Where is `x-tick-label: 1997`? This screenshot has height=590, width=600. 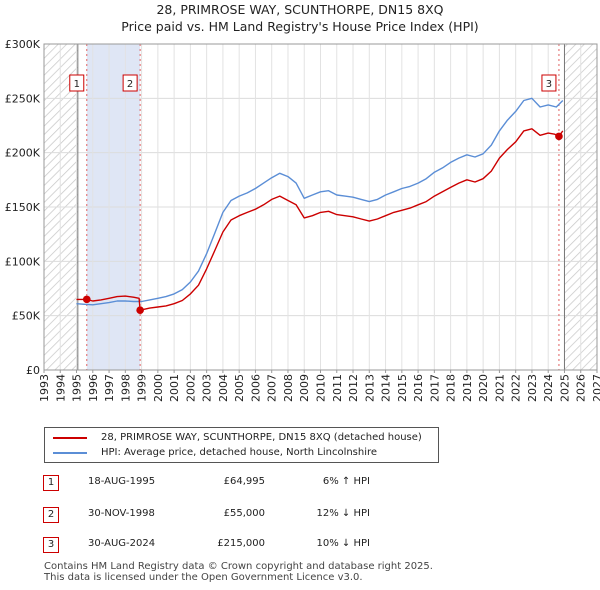 x-tick-label: 1997 is located at coordinates (109, 388).